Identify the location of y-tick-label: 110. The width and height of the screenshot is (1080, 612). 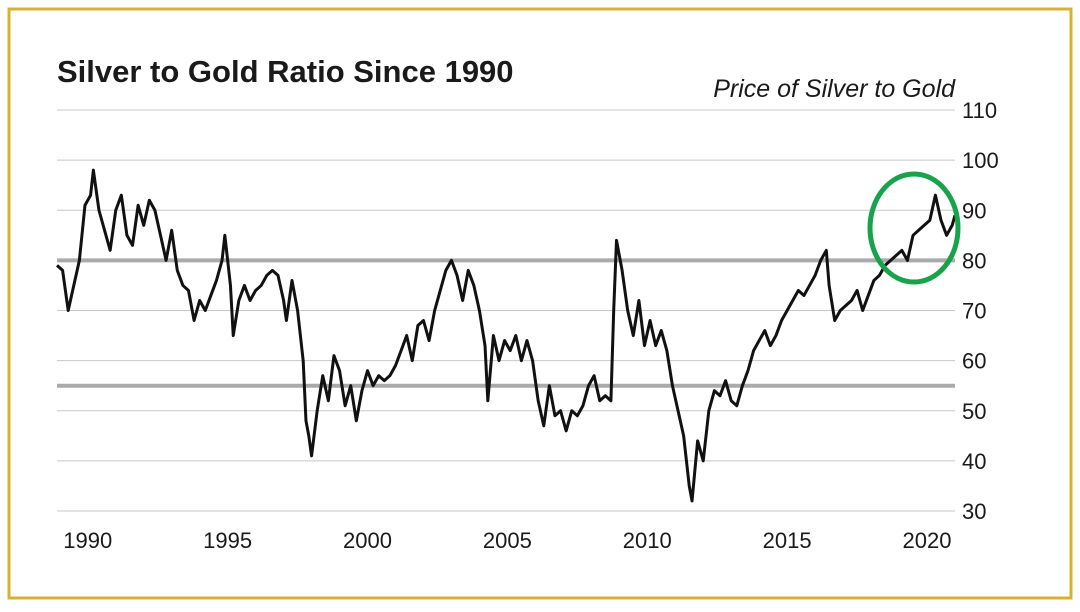
(979, 110).